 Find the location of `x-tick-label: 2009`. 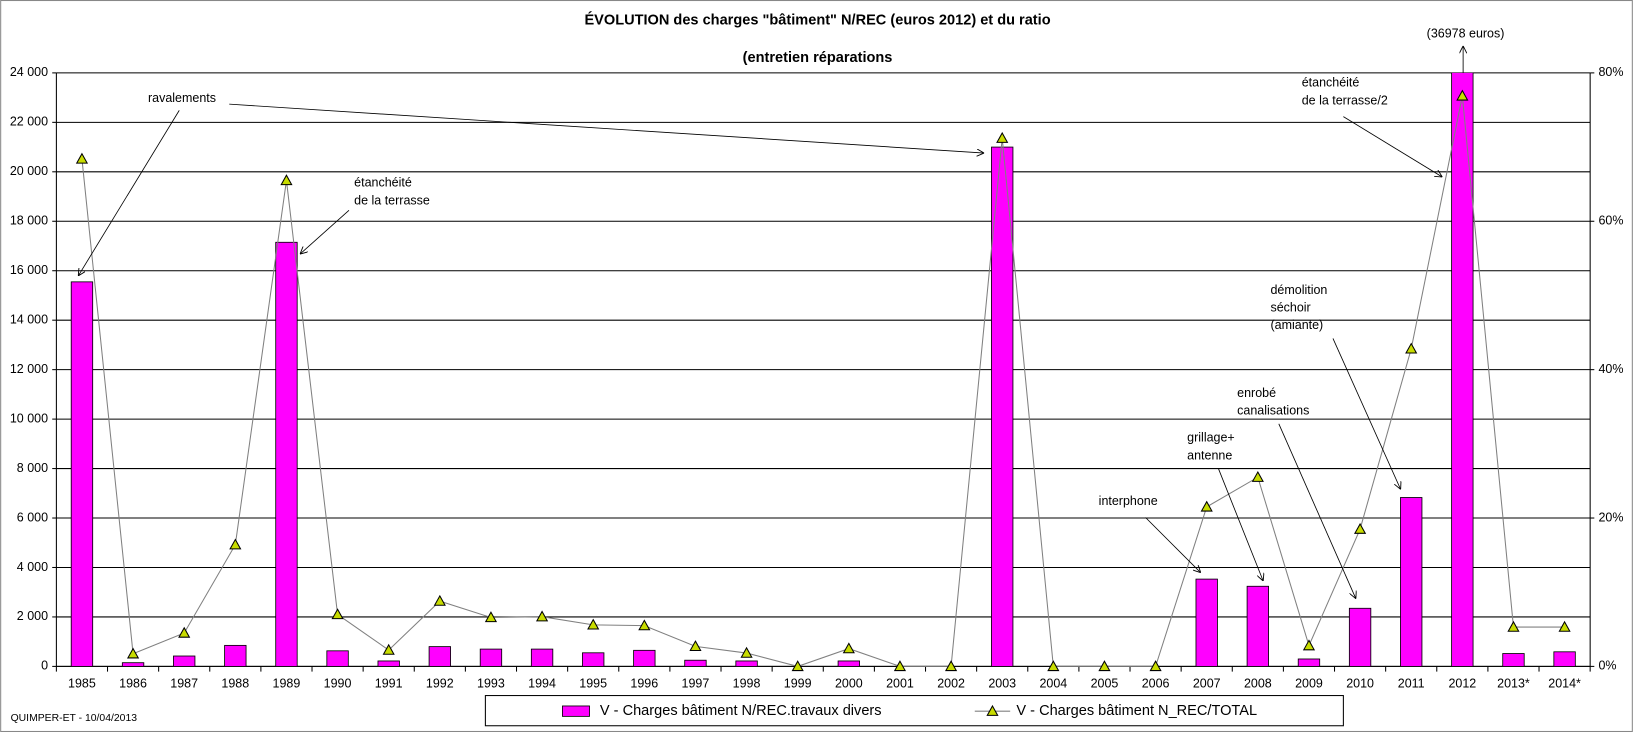

x-tick-label: 2009 is located at coordinates (1309, 683).